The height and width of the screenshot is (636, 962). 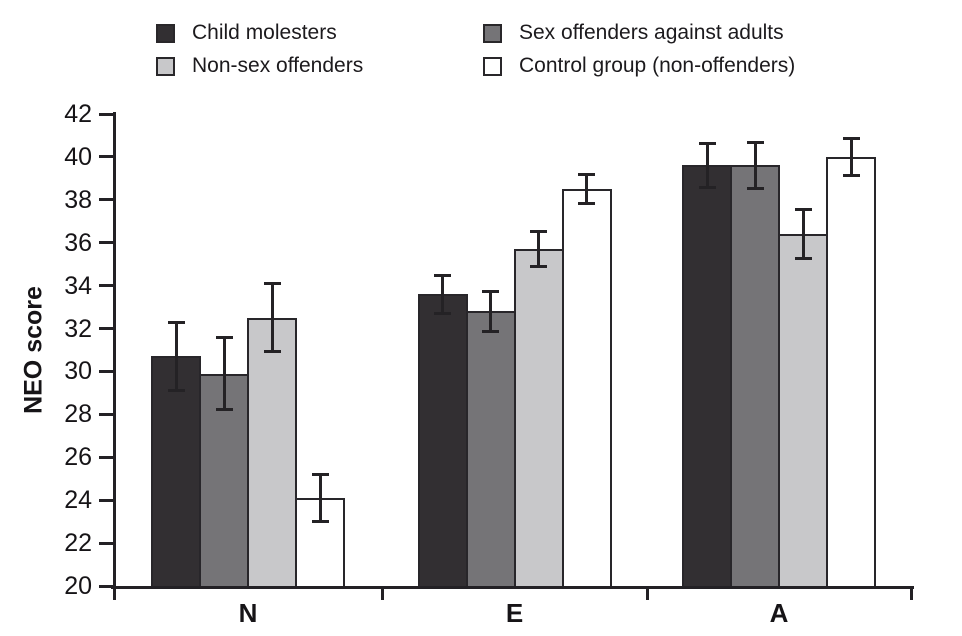 What do you see at coordinates (512, 587) in the screenshot?
I see `x-axis-line` at bounding box center [512, 587].